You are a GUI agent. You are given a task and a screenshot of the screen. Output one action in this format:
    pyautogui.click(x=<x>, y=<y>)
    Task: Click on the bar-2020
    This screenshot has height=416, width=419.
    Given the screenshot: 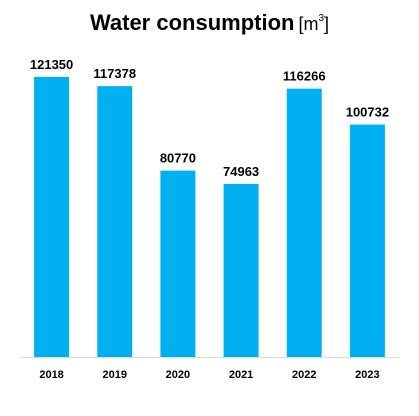 What is the action you would take?
    pyautogui.click(x=178, y=263)
    